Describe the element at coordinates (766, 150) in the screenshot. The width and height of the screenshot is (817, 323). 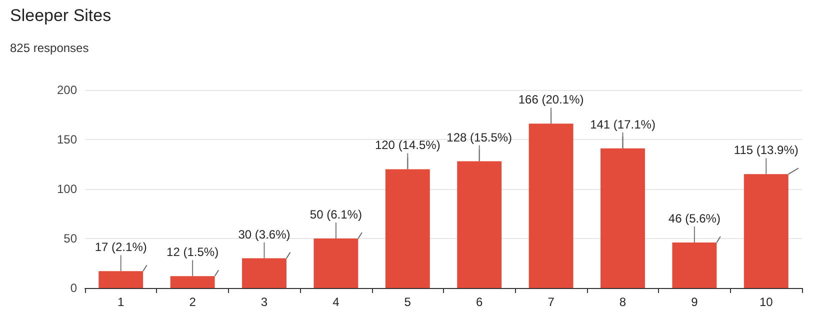
I see `data-label: 115 (13.9%)` at that location.